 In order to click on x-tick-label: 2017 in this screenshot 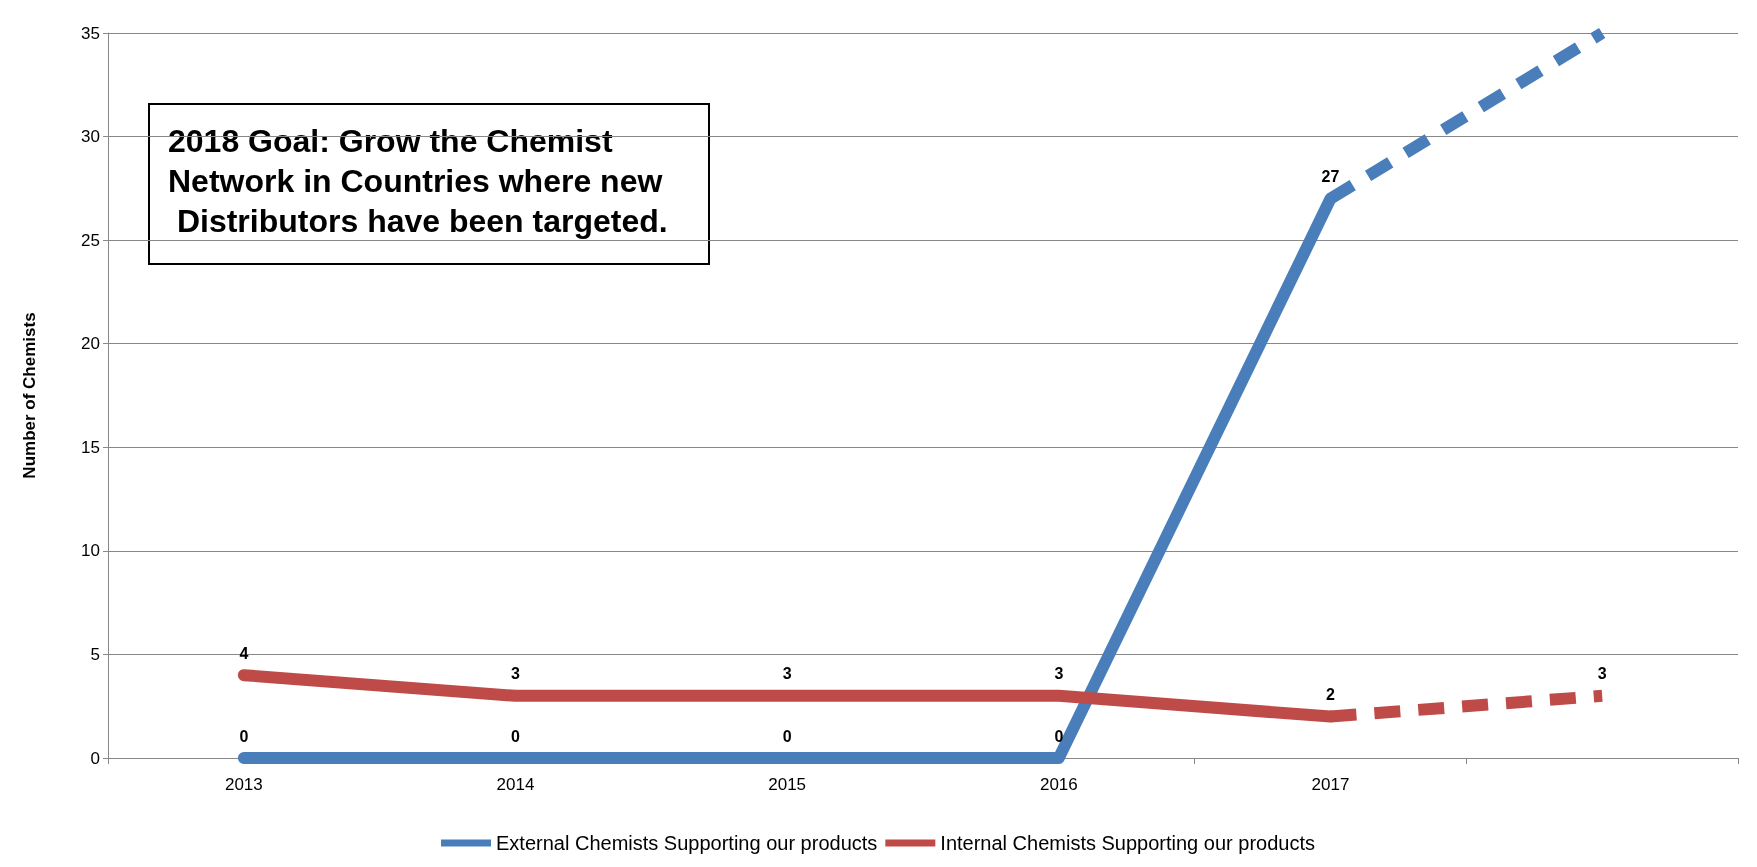, I will do `click(1330, 784)`.